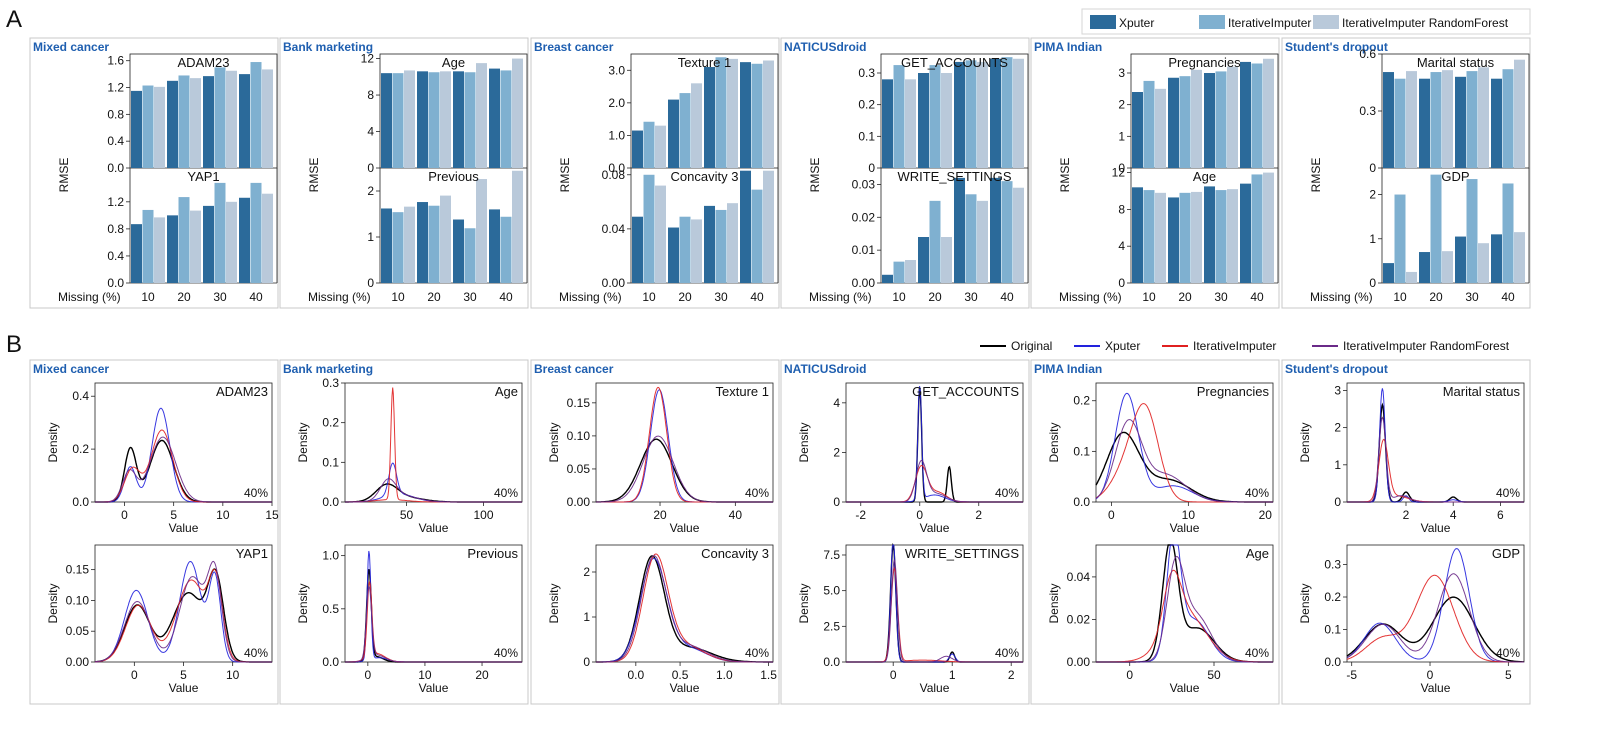  I want to click on density-x-tick-label: 6, so click(1500, 515).